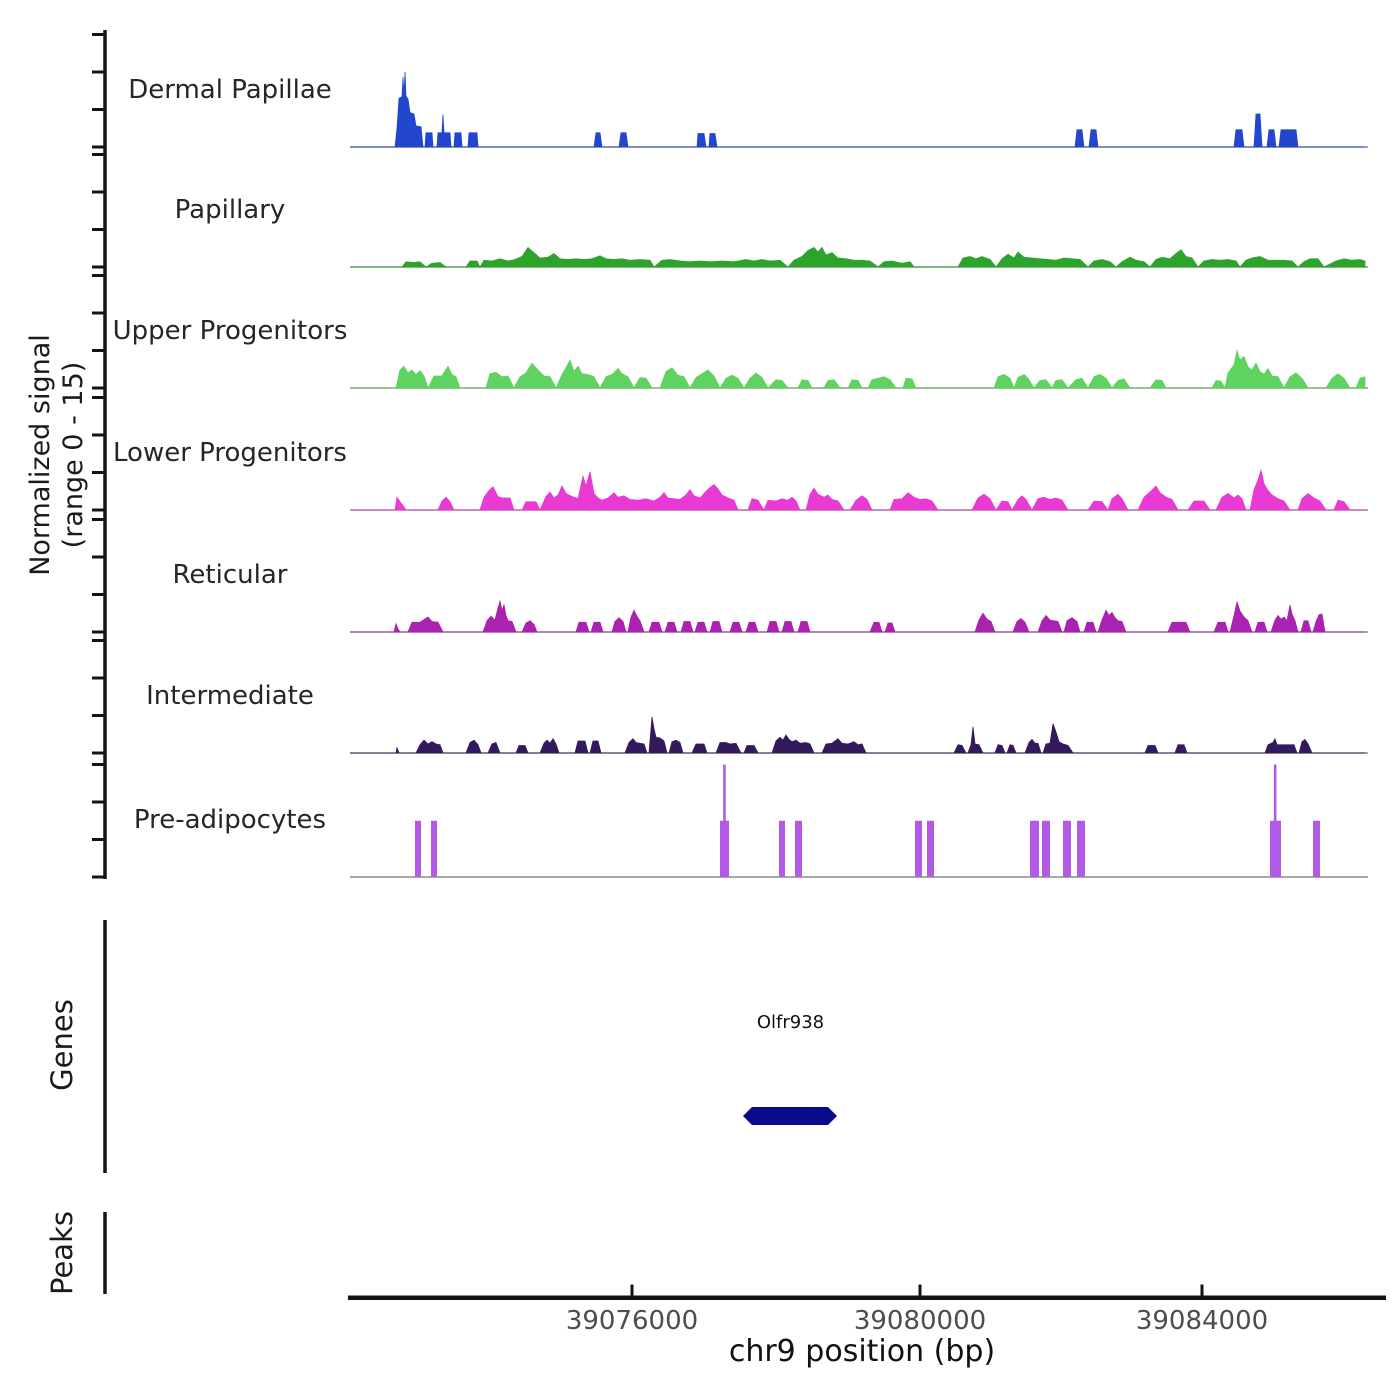  What do you see at coordinates (858, 257) in the screenshot?
I see `track-signal-papillary` at bounding box center [858, 257].